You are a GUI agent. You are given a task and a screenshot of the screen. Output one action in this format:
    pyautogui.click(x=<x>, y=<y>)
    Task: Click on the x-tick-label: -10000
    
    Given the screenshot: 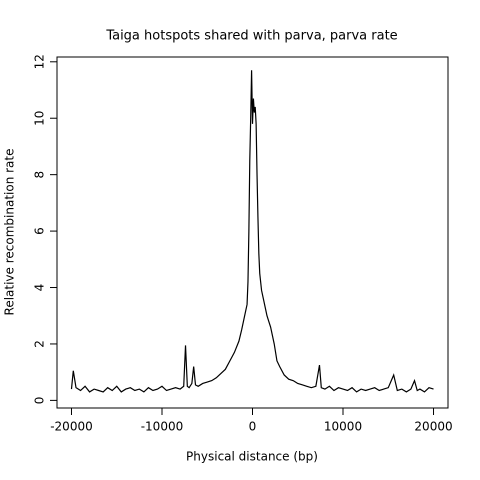 What is the action you would take?
    pyautogui.click(x=162, y=427)
    